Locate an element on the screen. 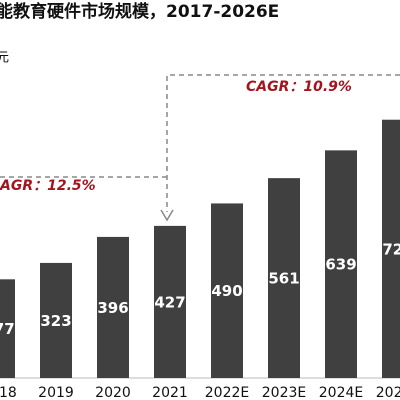 This screenshot has width=400, height=400. x-tick-label: 2020 is located at coordinates (113, 392).